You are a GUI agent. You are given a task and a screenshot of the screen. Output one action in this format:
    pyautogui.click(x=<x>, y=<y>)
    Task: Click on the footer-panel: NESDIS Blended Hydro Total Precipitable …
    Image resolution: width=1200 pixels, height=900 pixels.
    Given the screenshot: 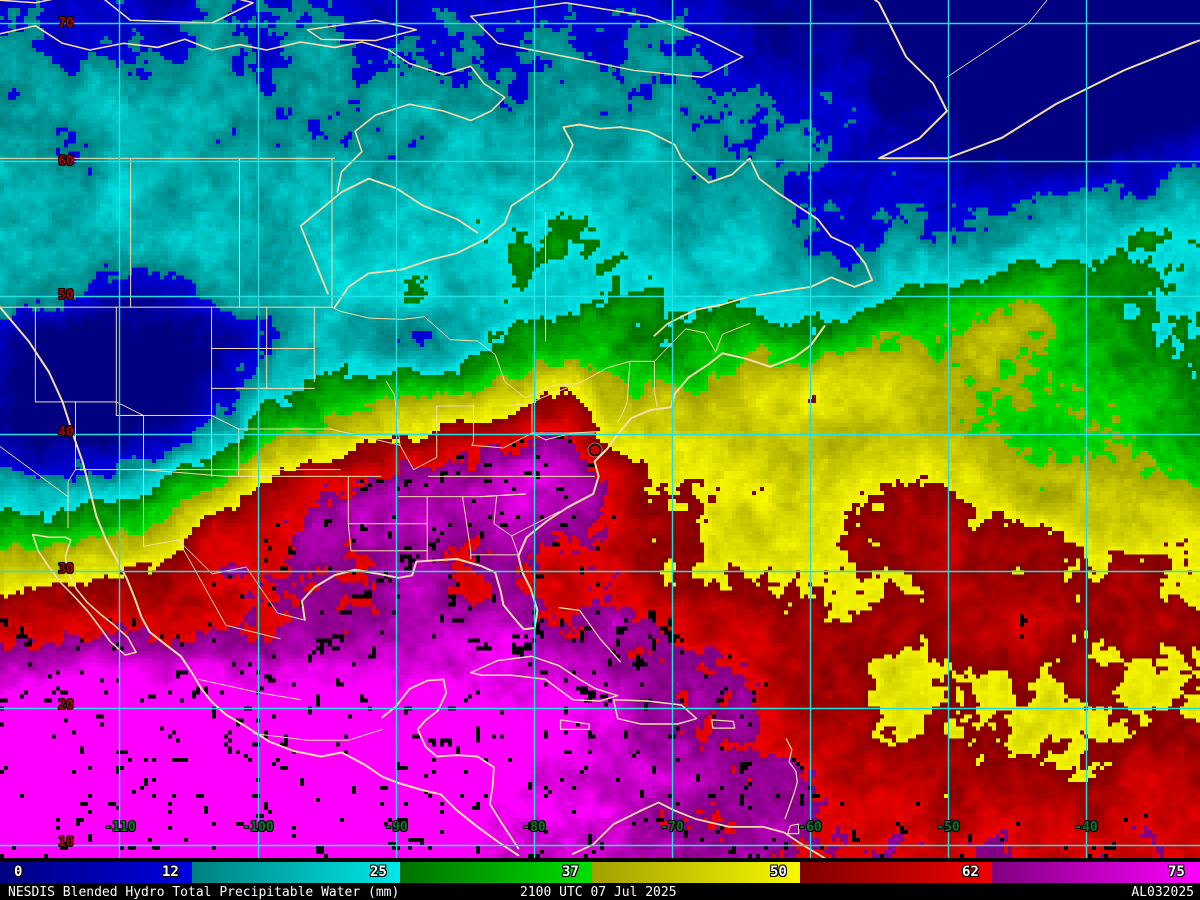 What is the action you would take?
    pyautogui.click(x=600, y=892)
    